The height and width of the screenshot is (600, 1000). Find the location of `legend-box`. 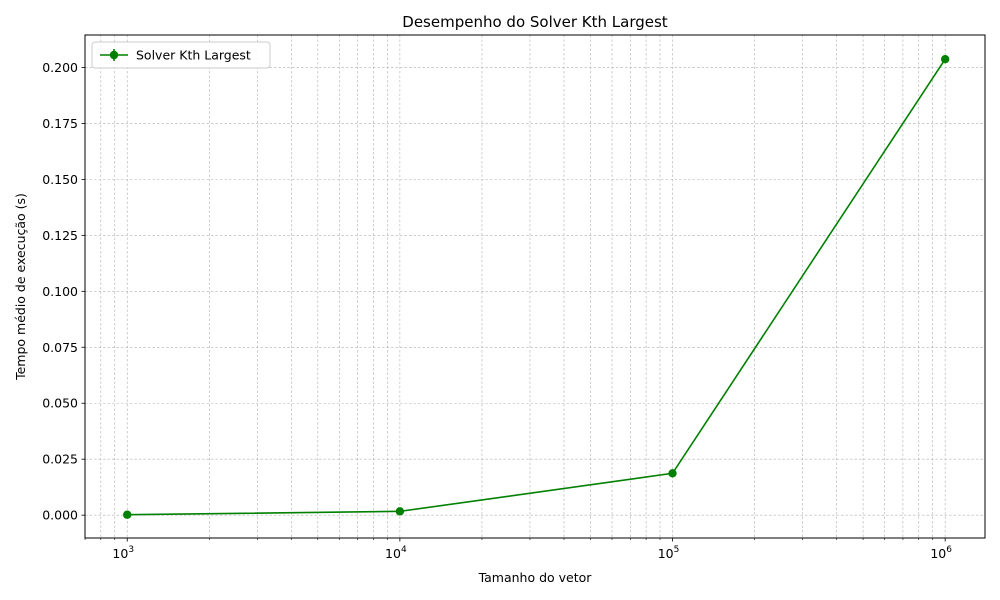

legend-box is located at coordinates (181, 55).